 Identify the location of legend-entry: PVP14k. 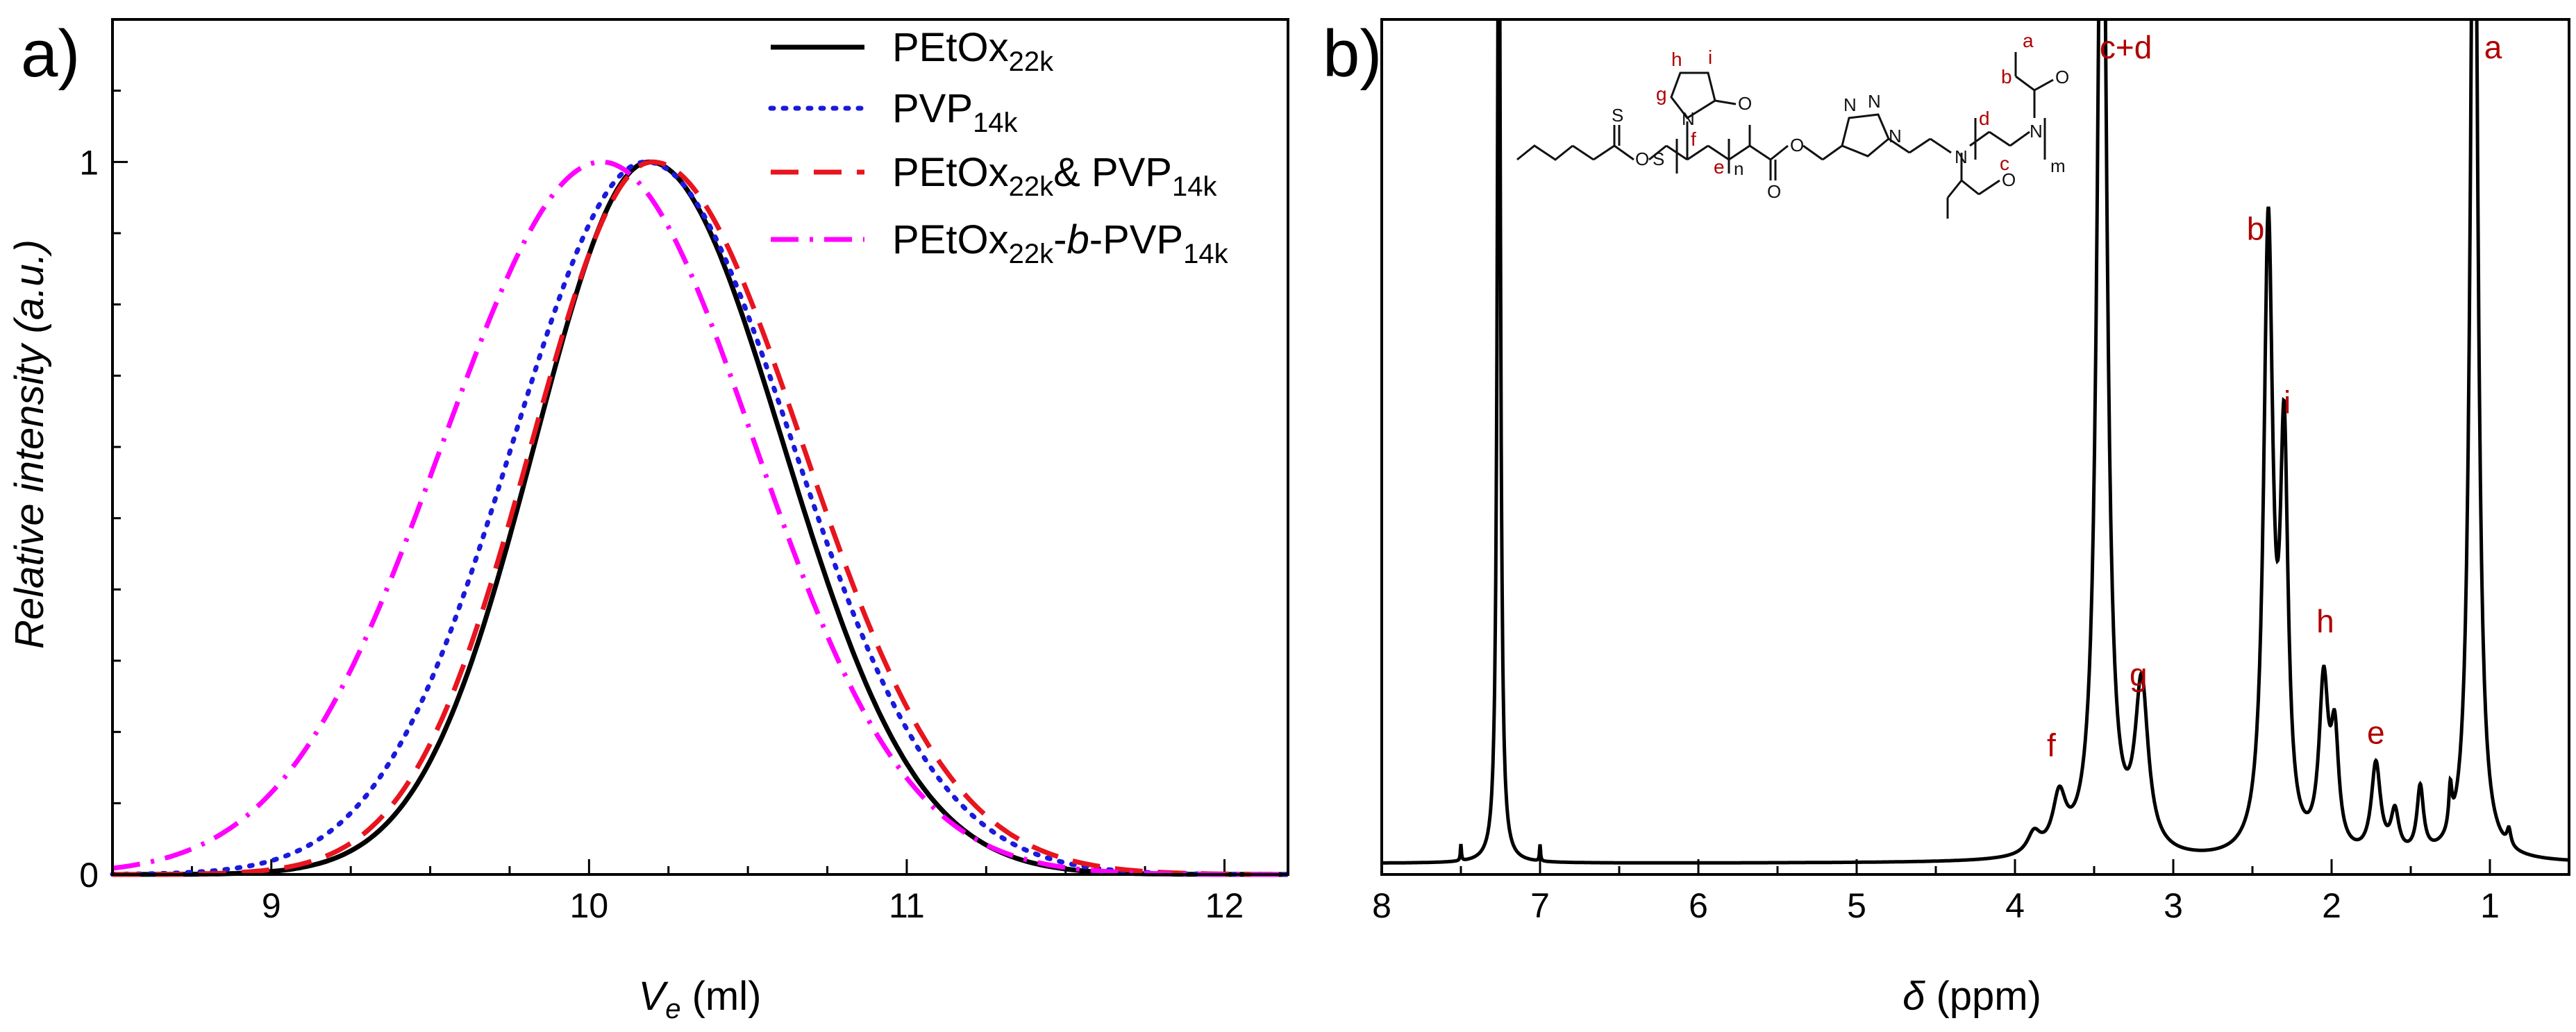
(955, 112).